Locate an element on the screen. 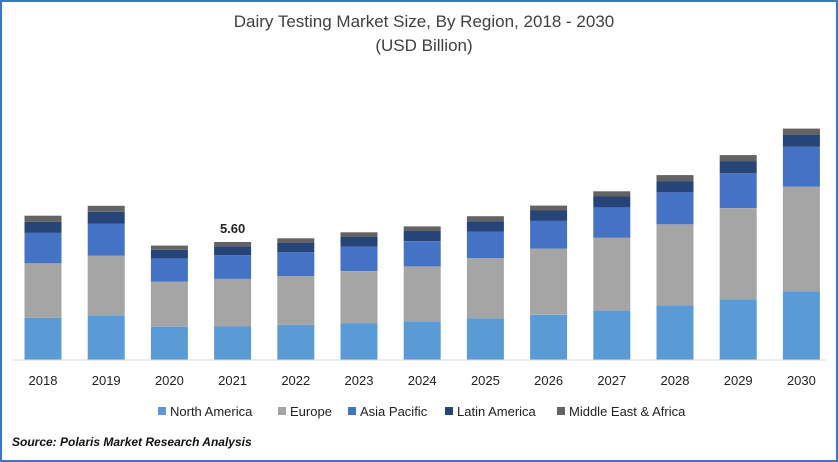 The height and width of the screenshot is (462, 838). x-tick-label-2027: 2027 is located at coordinates (611, 380).